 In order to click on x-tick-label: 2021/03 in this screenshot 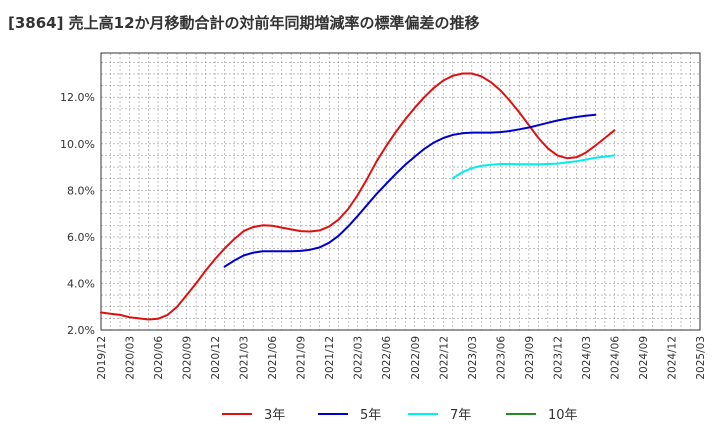, I will do `click(245, 358)`.